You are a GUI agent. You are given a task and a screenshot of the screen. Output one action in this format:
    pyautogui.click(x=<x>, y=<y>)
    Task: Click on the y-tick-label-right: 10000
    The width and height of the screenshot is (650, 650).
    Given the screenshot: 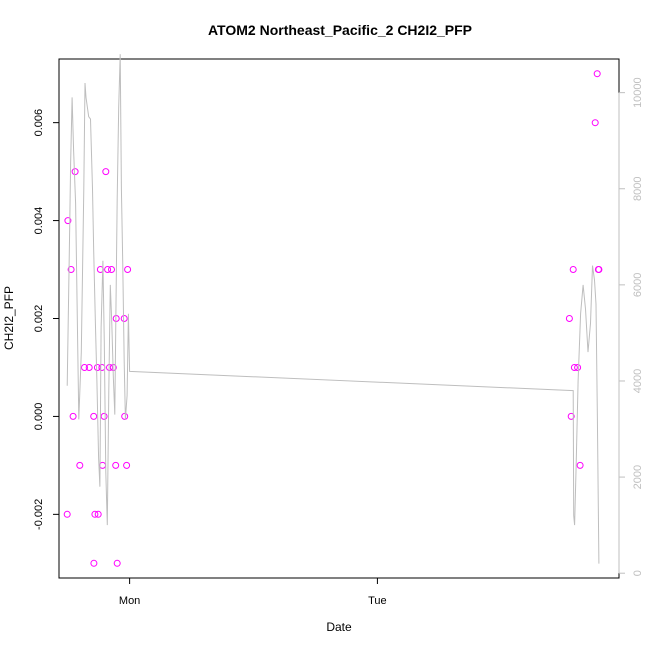 What is the action you would take?
    pyautogui.click(x=638, y=92)
    